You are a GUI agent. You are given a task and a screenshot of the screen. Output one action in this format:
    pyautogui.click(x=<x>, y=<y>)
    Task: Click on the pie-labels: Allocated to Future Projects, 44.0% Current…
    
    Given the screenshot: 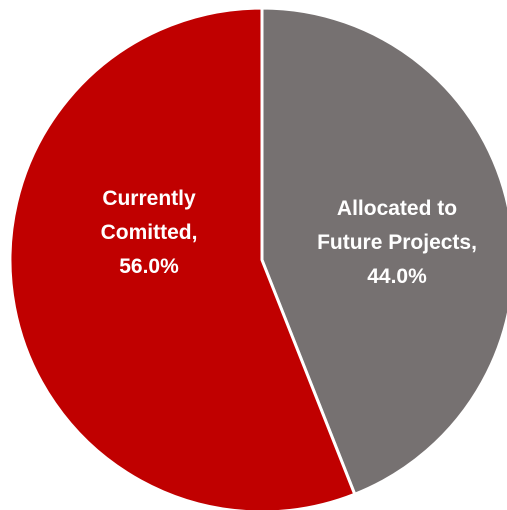 What is the action you would take?
    pyautogui.click(x=289, y=237)
    